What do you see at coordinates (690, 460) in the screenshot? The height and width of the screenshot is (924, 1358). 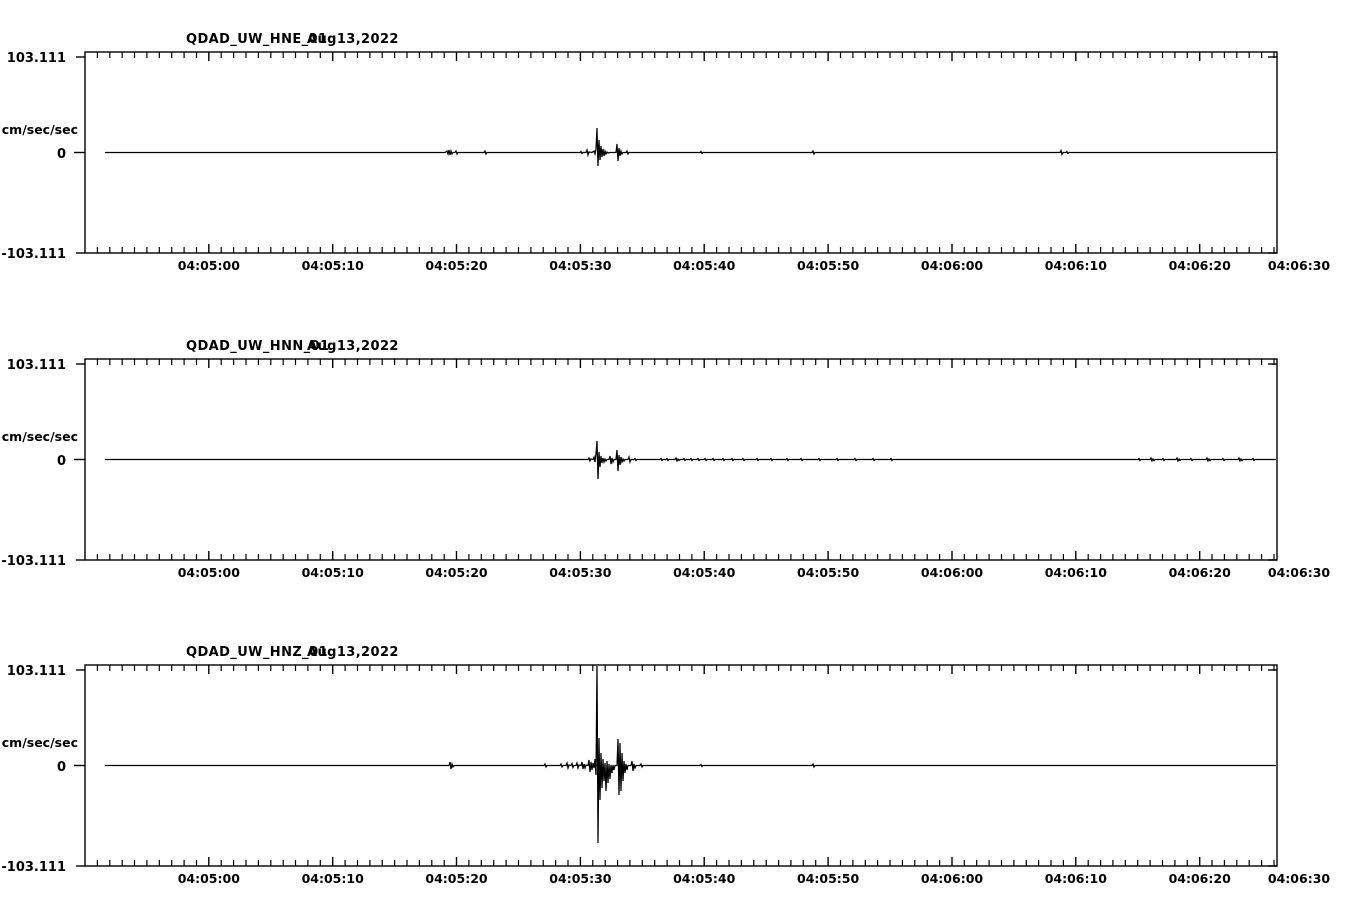 I see `waveform-trace-hnn` at bounding box center [690, 460].